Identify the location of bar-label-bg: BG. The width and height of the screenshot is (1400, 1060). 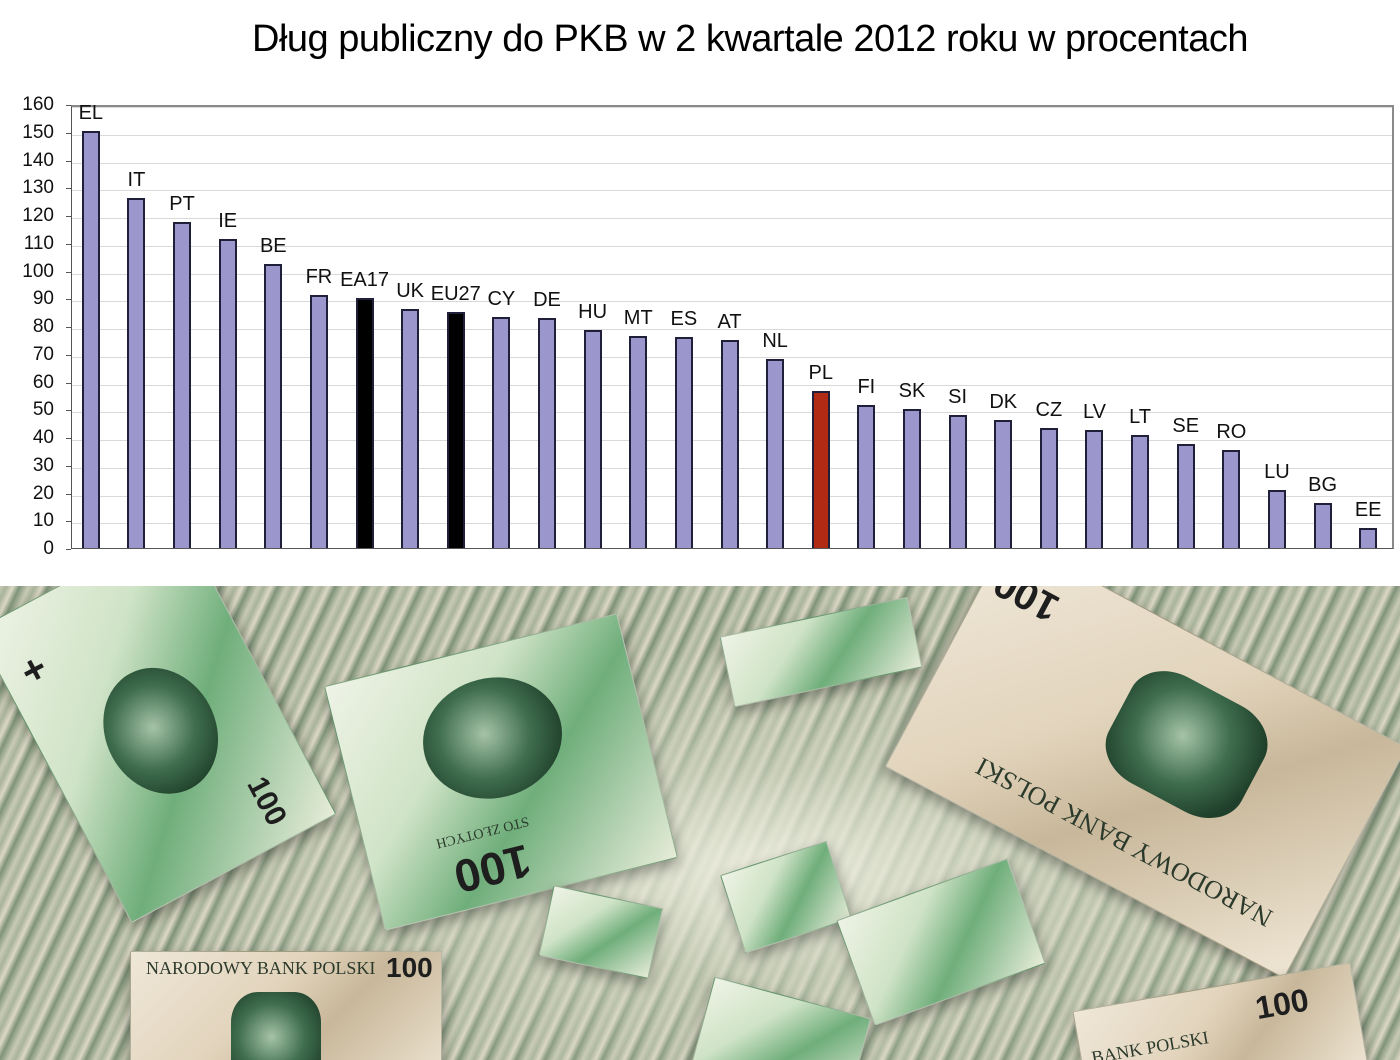
(1323, 484).